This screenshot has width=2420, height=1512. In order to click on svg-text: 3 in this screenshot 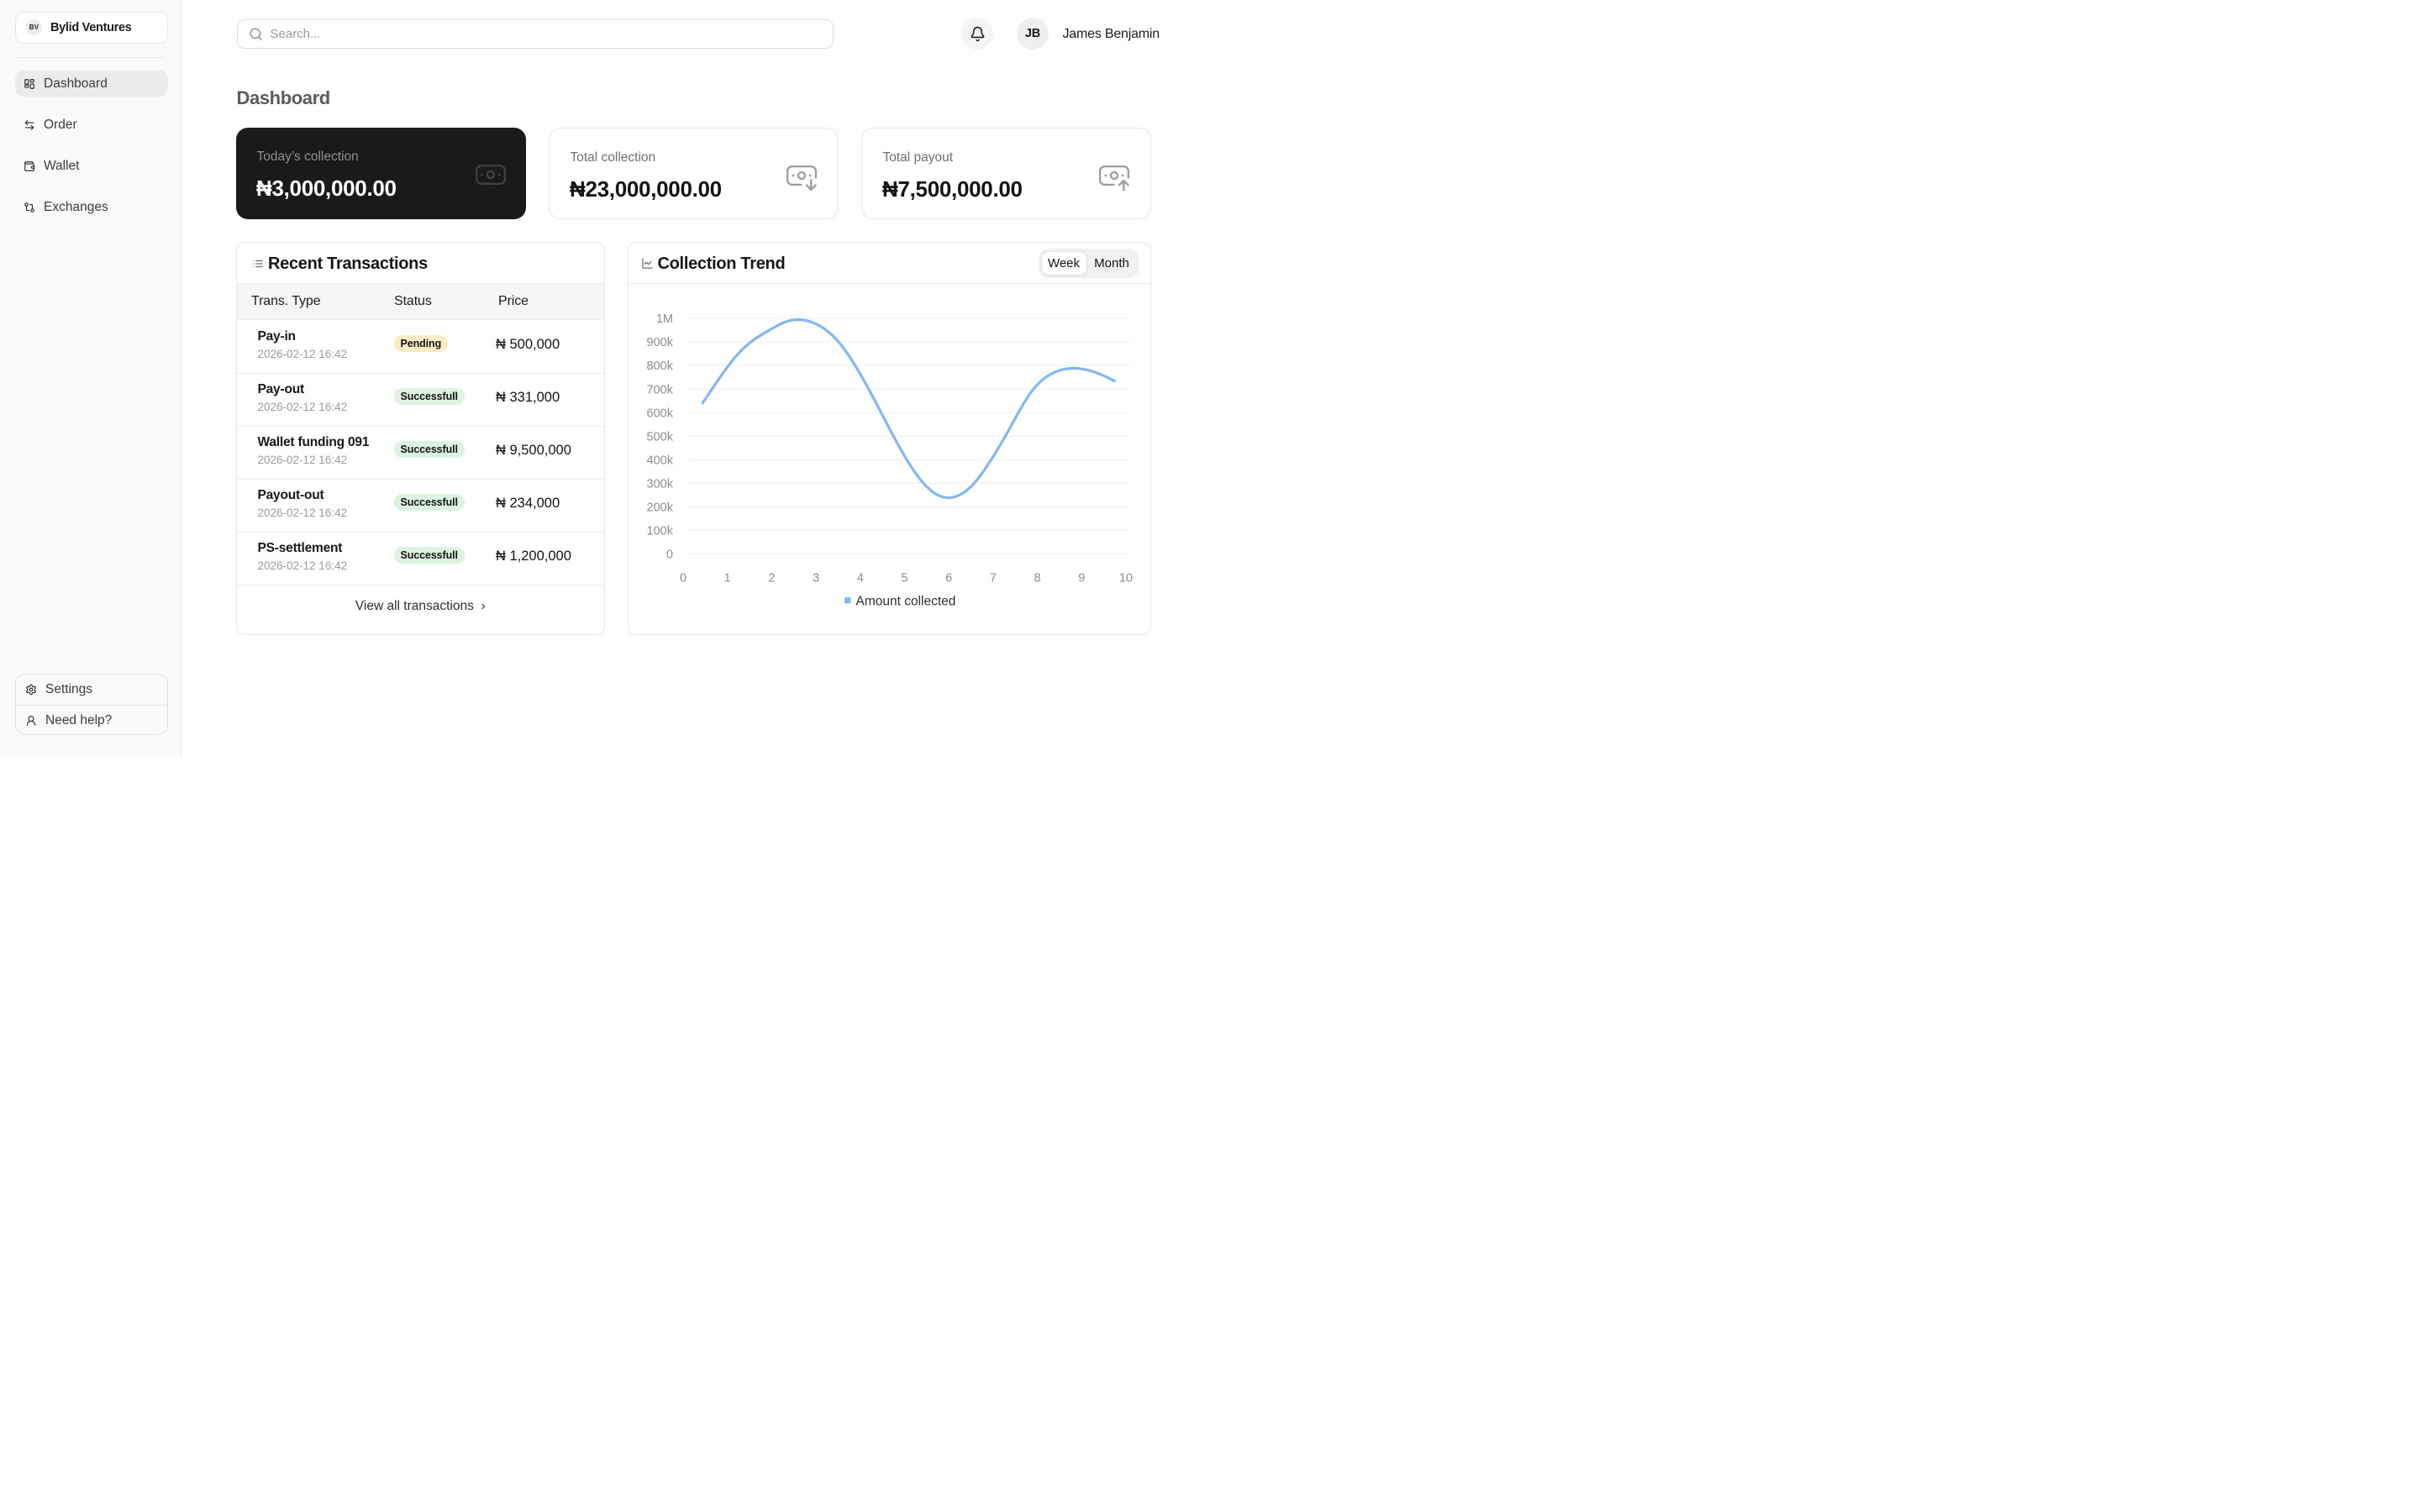, I will do `click(816, 578)`.